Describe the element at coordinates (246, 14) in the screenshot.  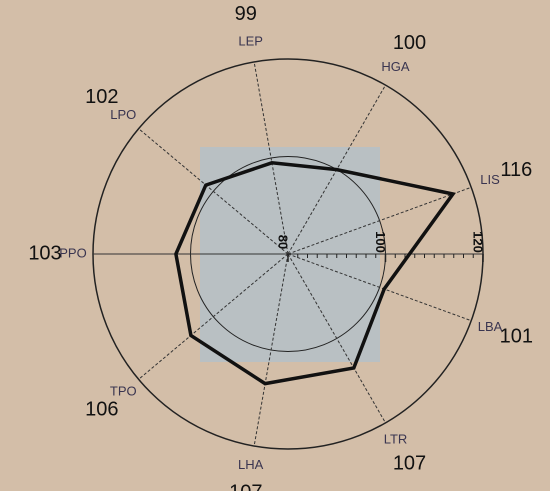
I see `value-label: 99` at that location.